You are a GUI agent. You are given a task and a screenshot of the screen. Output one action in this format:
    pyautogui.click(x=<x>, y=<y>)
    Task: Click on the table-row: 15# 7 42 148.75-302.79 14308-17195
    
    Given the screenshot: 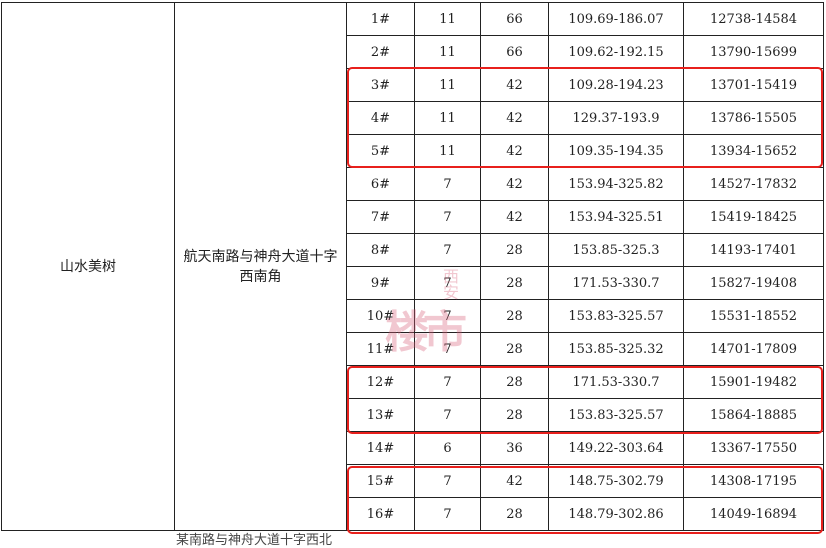 What is the action you would take?
    pyautogui.click(x=413, y=481)
    